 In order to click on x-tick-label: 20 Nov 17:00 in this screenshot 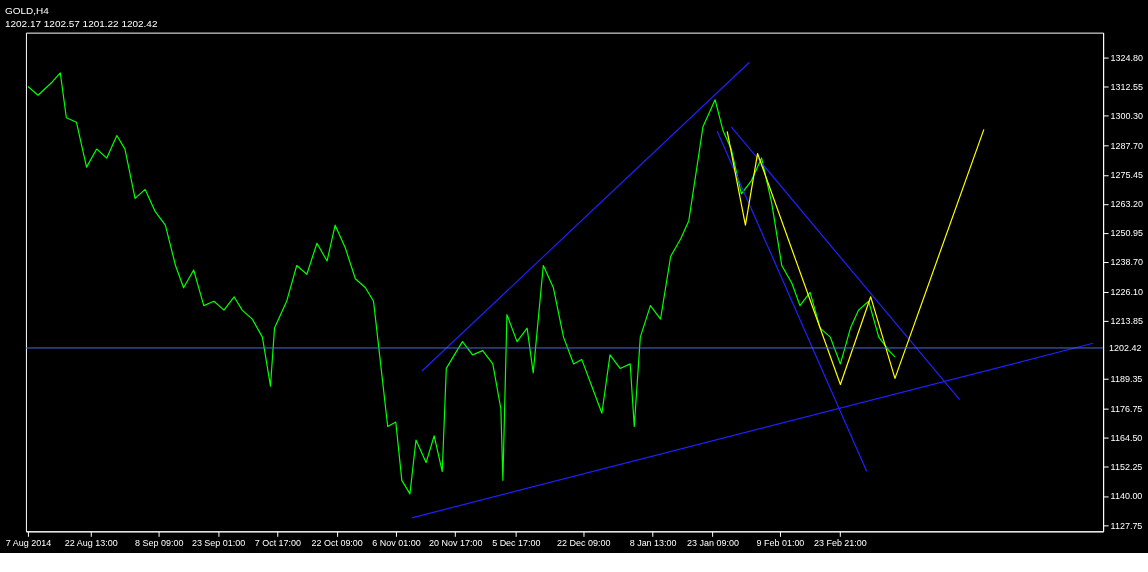, I will do `click(456, 542)`.